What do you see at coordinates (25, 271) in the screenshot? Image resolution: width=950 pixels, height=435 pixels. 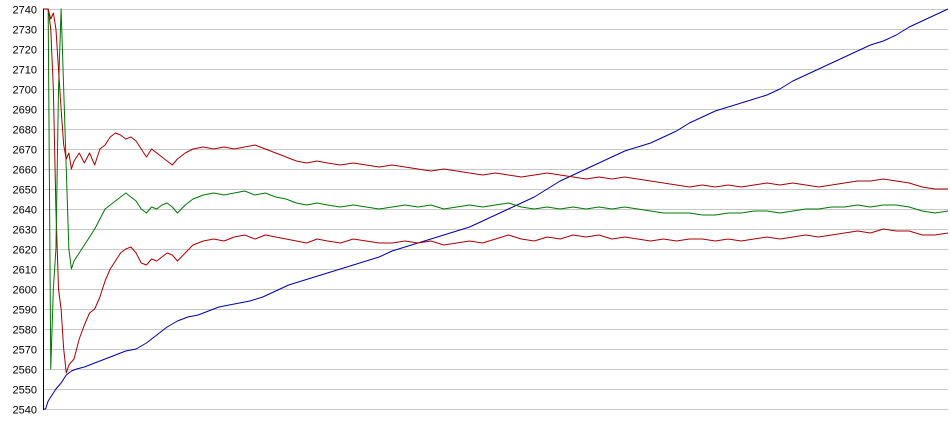 I see `y-tick-label: 2610` at bounding box center [25, 271].